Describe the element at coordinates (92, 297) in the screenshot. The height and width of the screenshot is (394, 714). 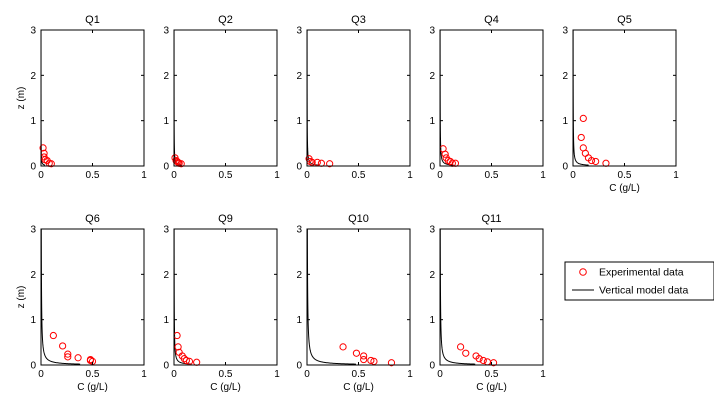
I see `plot-area-q6` at that location.